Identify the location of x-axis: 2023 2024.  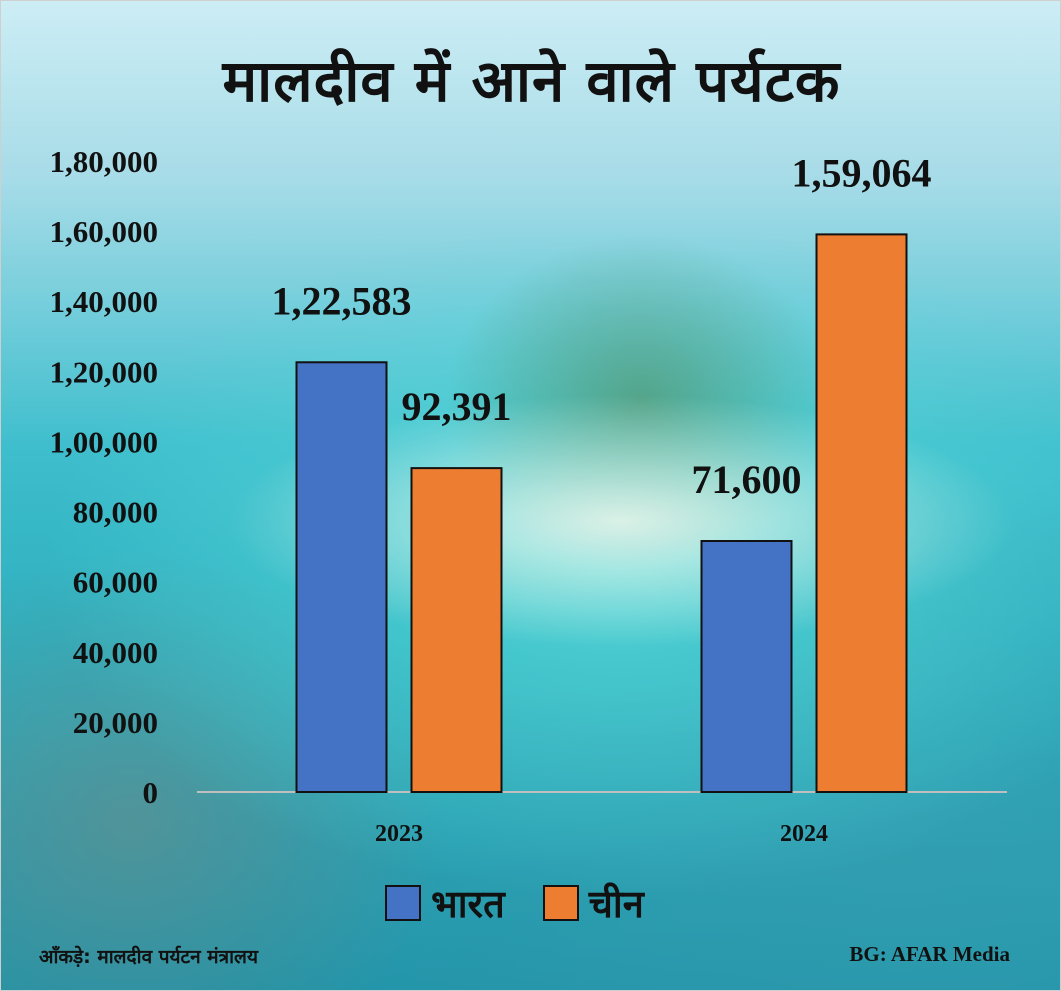
(601, 834).